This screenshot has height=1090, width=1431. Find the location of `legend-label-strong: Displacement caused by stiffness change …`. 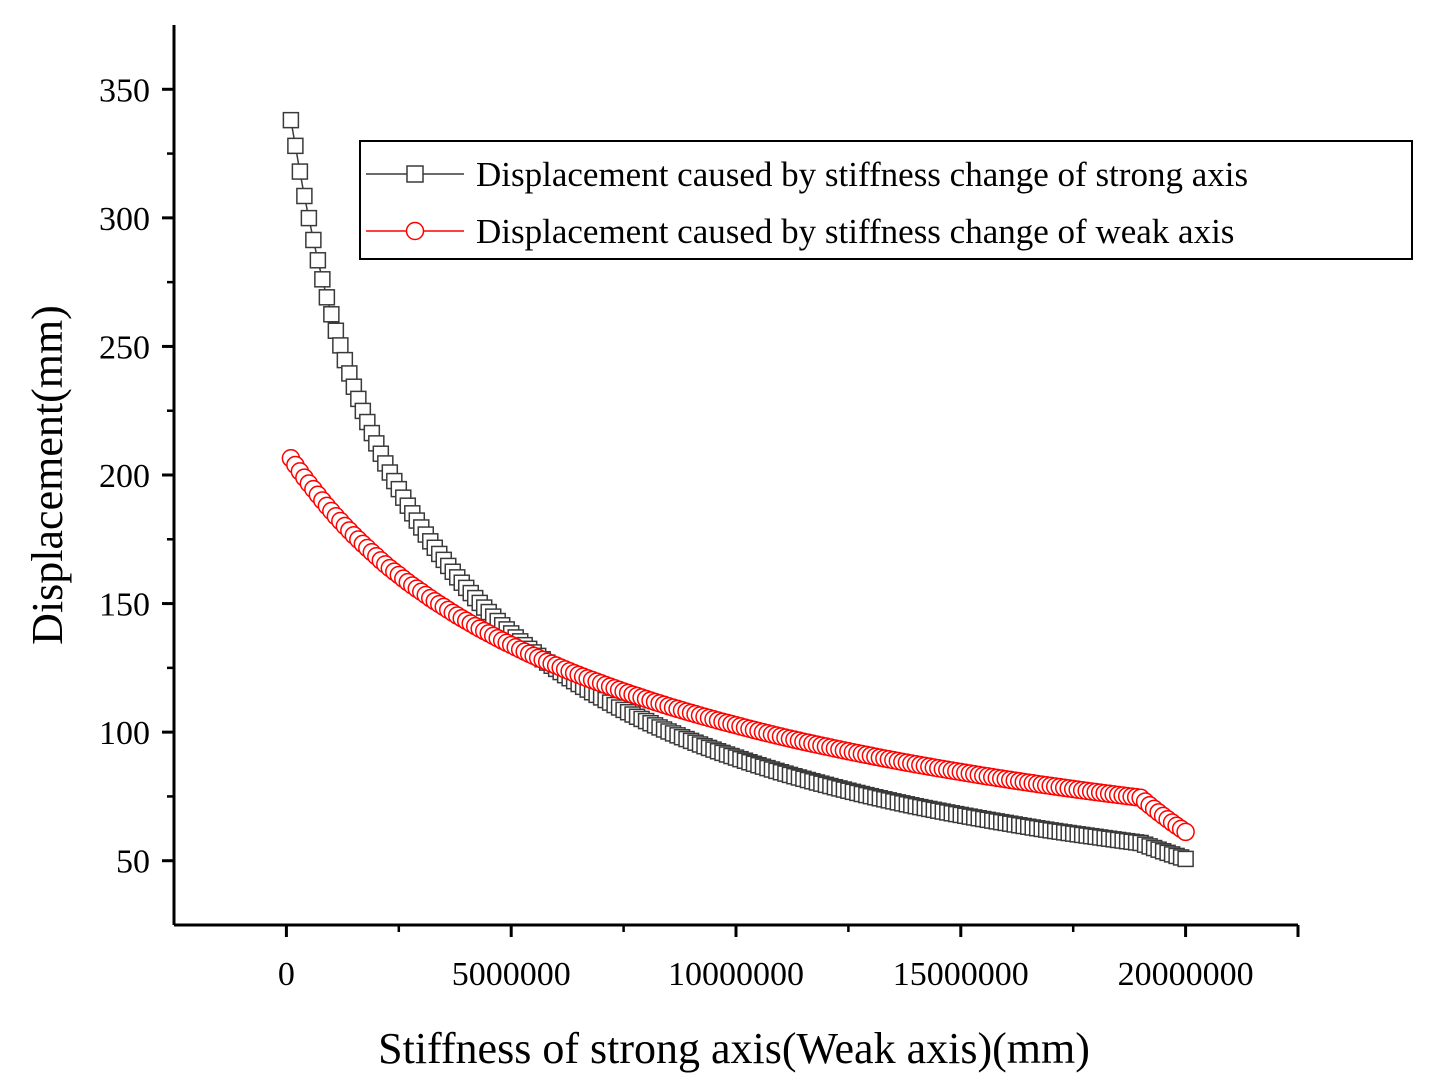

legend-label-strong: Displacement caused by stiffness change … is located at coordinates (862, 174).